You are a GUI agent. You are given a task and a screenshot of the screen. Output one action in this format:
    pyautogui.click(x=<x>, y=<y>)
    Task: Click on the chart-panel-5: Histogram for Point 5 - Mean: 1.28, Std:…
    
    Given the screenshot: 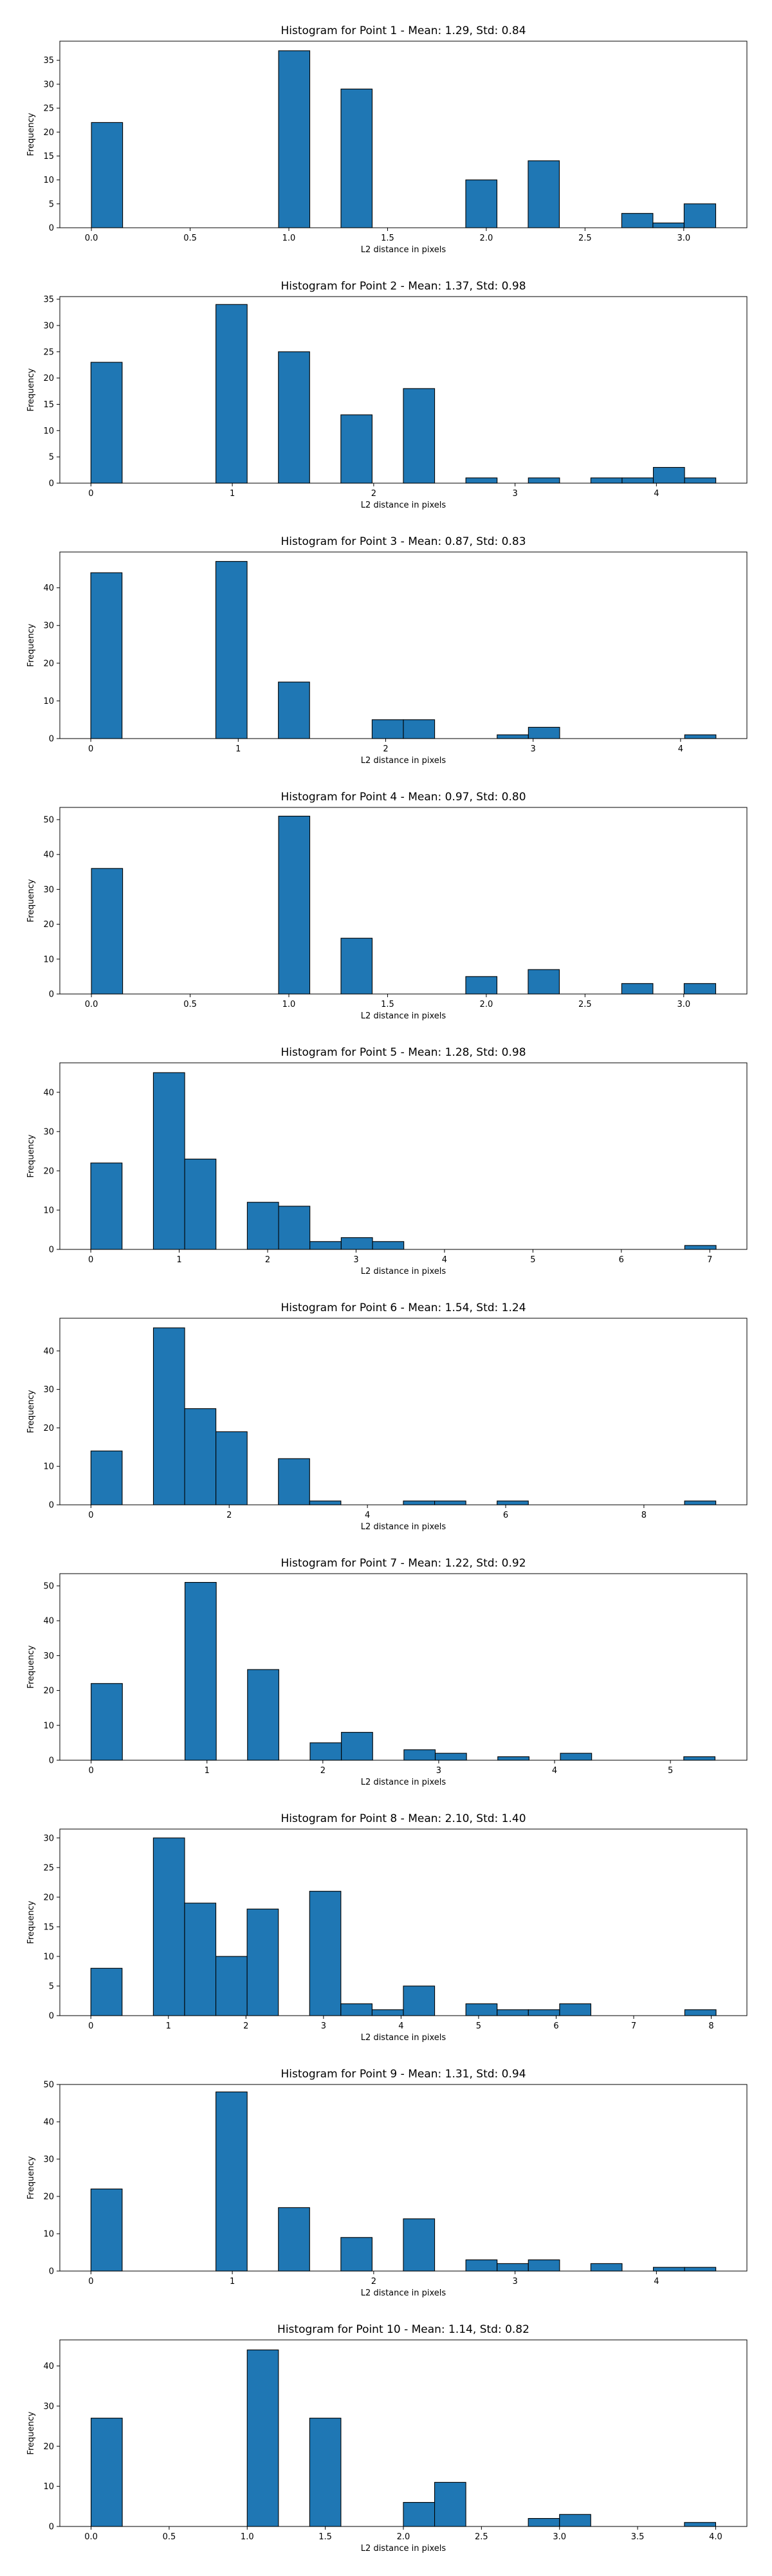 What is the action you would take?
    pyautogui.click(x=387, y=1161)
    